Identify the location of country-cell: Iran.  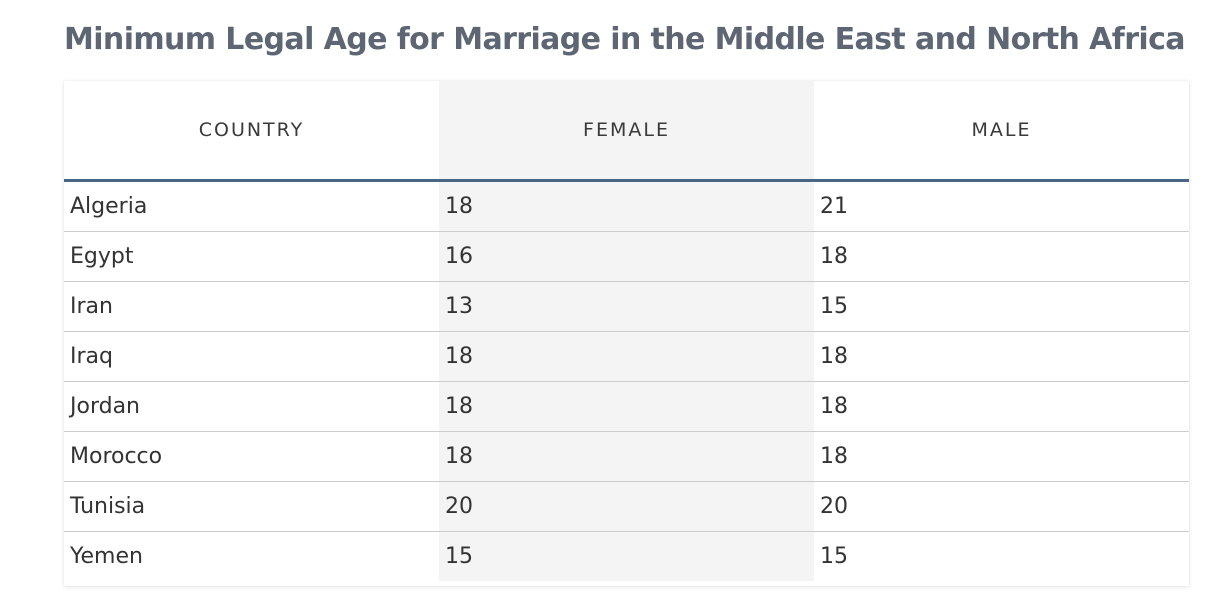
(251, 306).